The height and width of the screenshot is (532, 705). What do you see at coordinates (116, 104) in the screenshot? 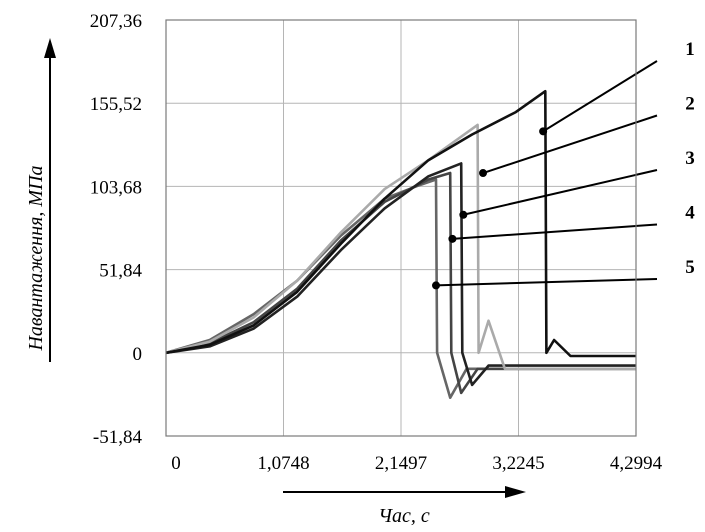
I see `y-tick-label: 155,52` at bounding box center [116, 104].